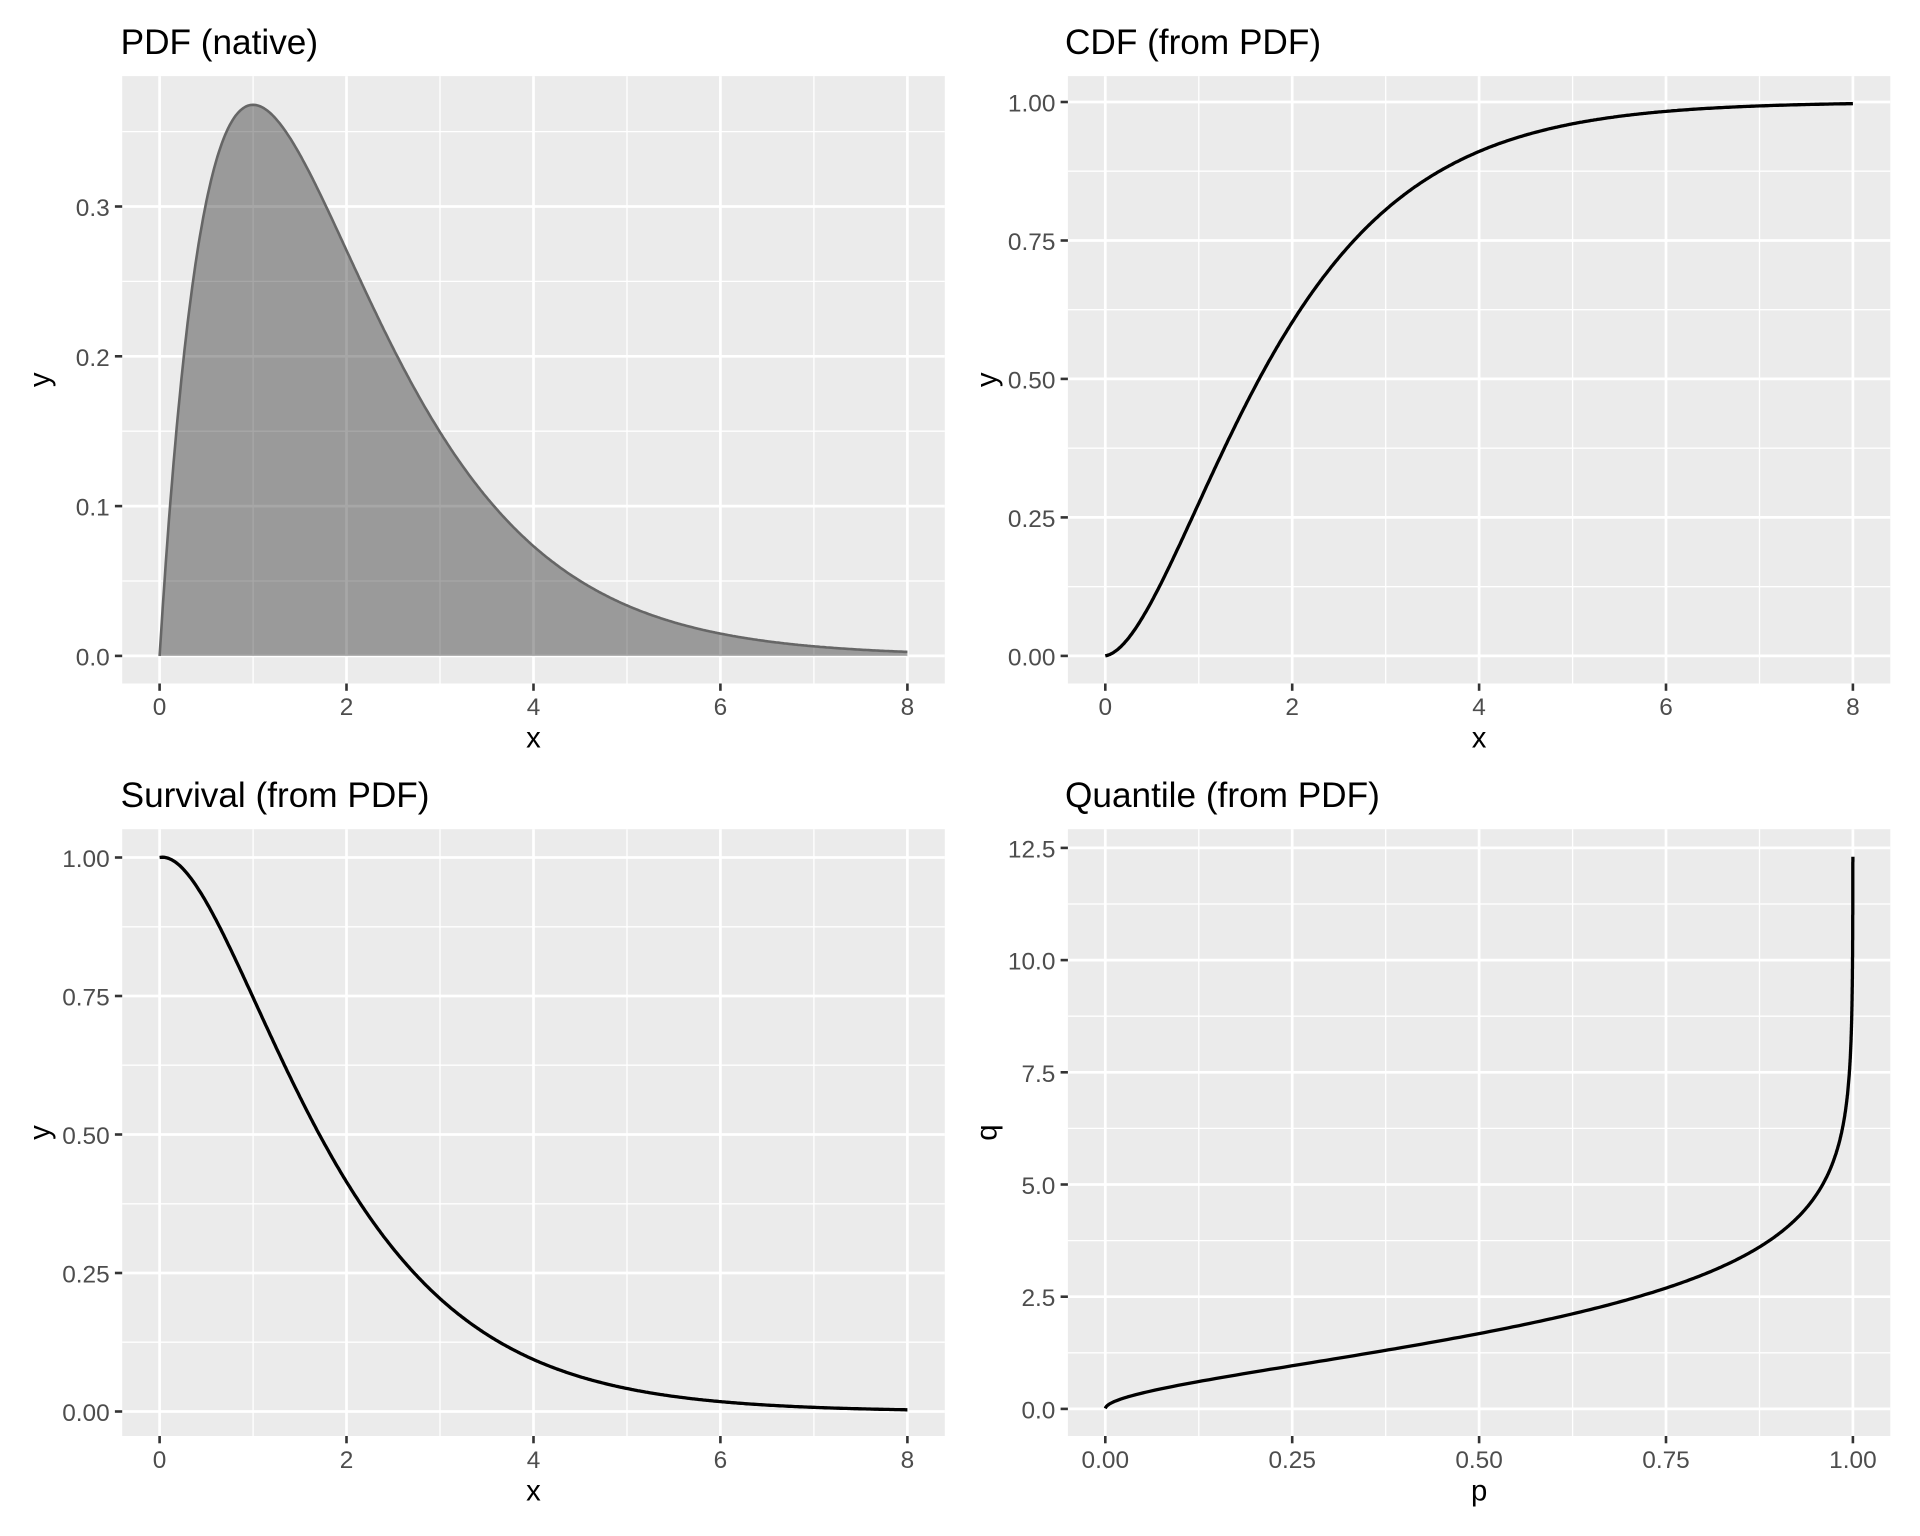 The height and width of the screenshot is (1536, 1920). What do you see at coordinates (1031, 962) in the screenshot?
I see `svg-text: 10.0` at bounding box center [1031, 962].